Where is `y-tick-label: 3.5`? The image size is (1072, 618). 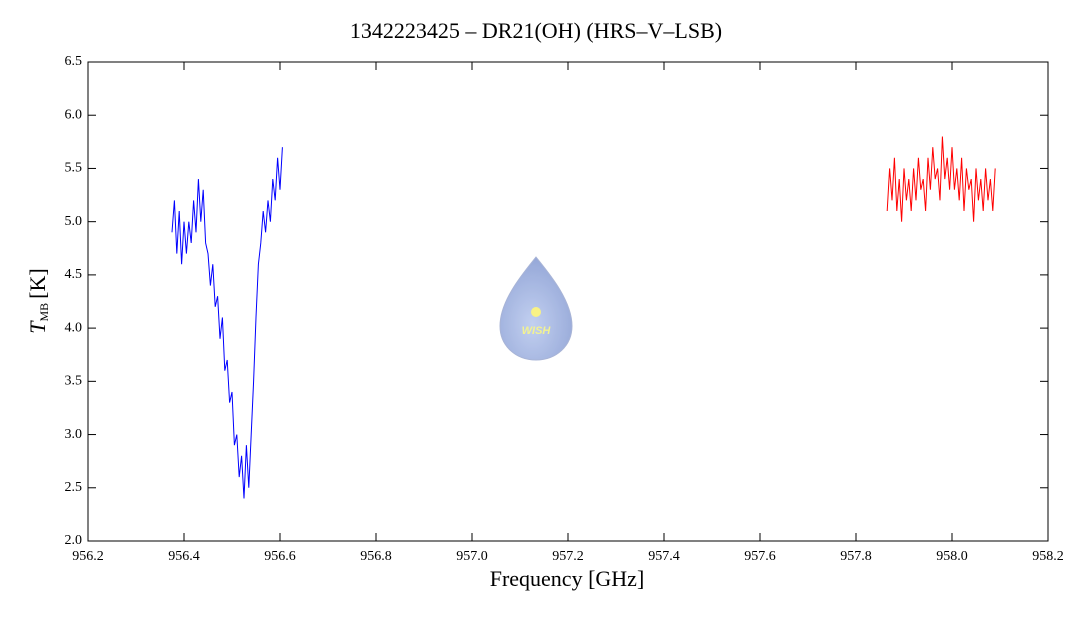
y-tick-label: 3.5 is located at coordinates (74, 381).